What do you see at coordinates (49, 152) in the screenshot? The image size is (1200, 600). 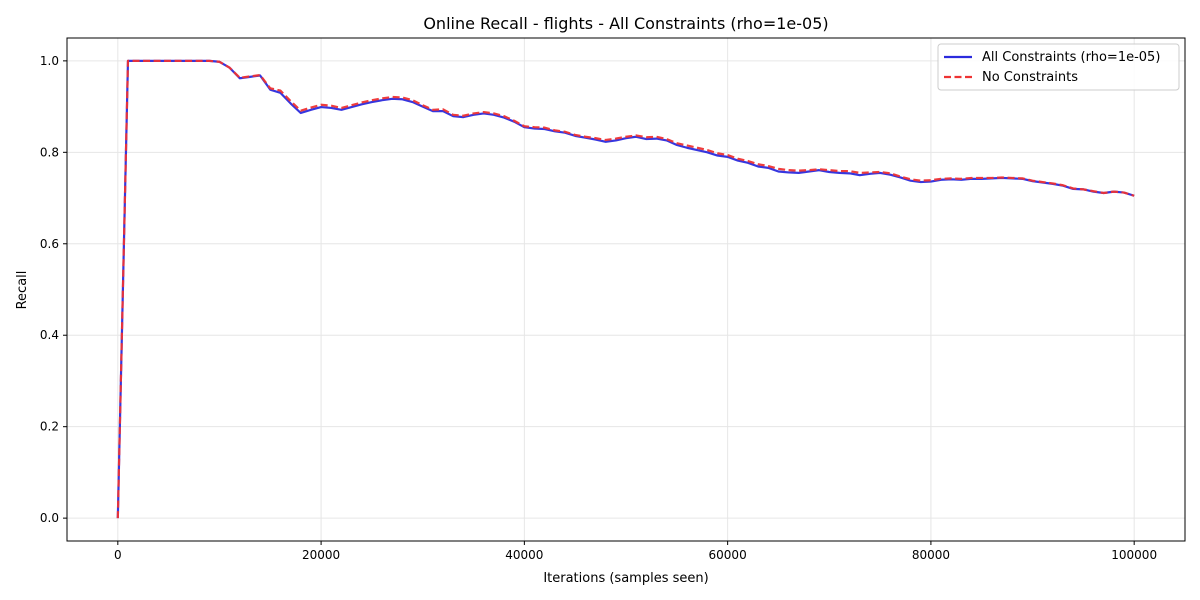 I see `y-tick-label: 0.8` at bounding box center [49, 152].